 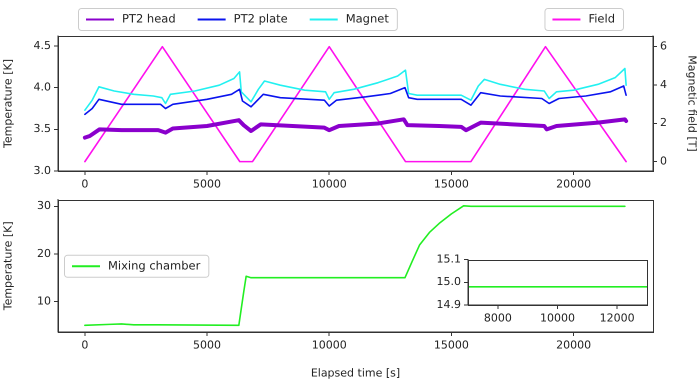 I want to click on x-tick-label: 8000, so click(x=498, y=317).